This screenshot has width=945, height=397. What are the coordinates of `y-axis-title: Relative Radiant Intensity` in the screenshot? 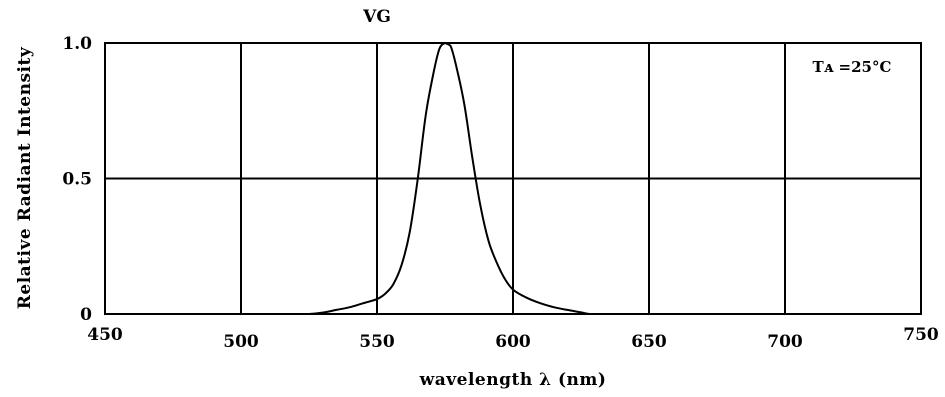 It's located at (25, 177).